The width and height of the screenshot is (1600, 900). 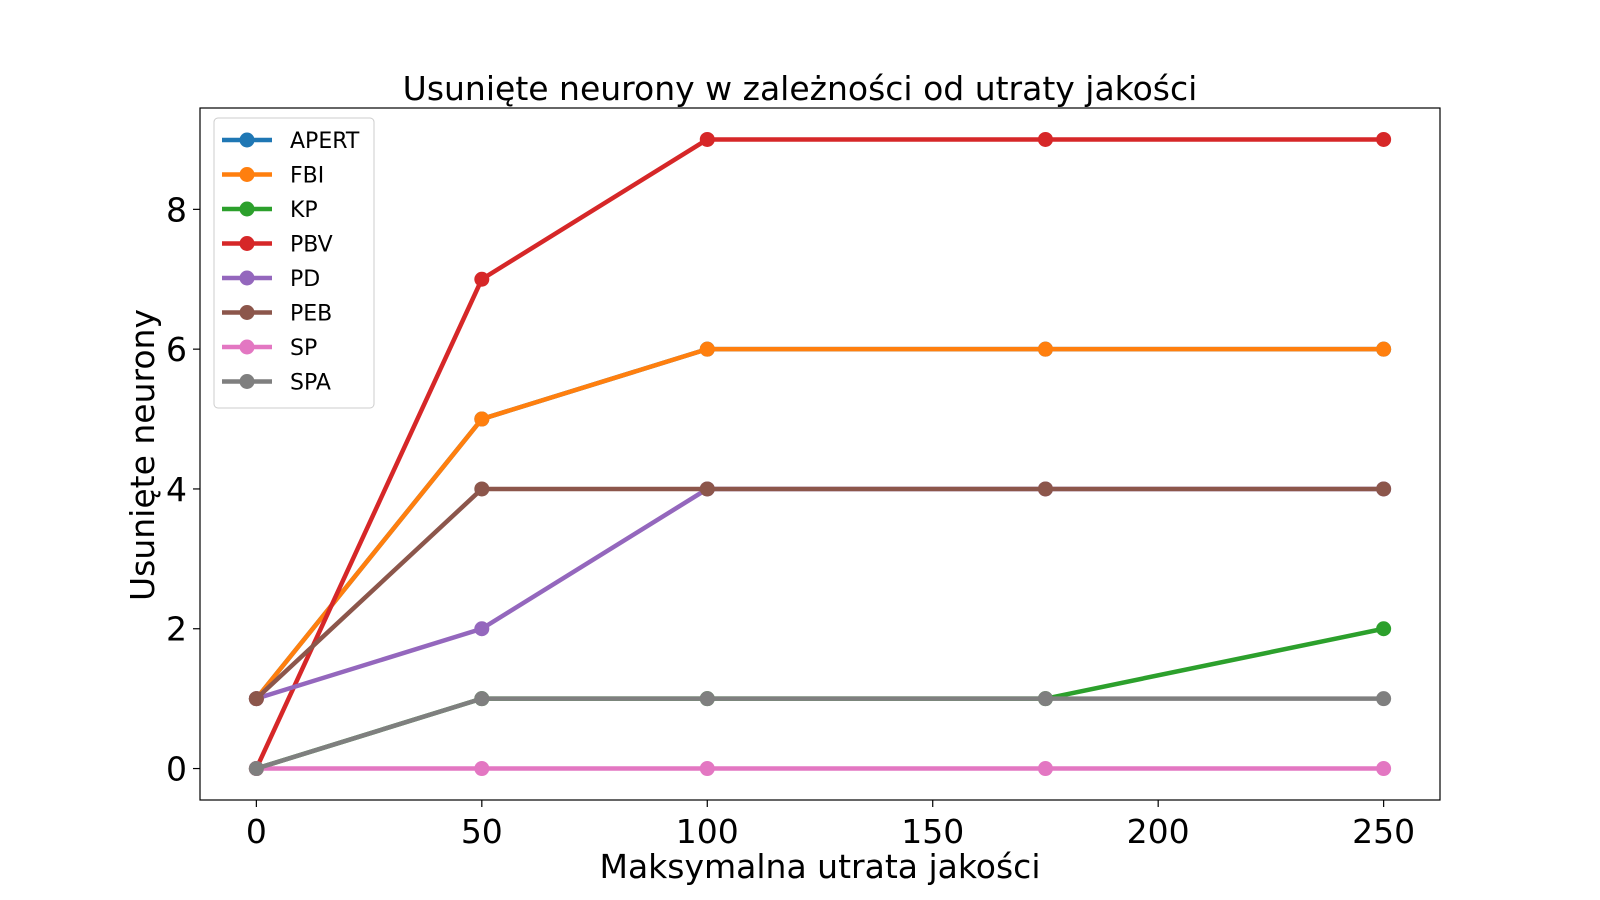 What do you see at coordinates (176, 349) in the screenshot?
I see `y-tick-label: 6` at bounding box center [176, 349].